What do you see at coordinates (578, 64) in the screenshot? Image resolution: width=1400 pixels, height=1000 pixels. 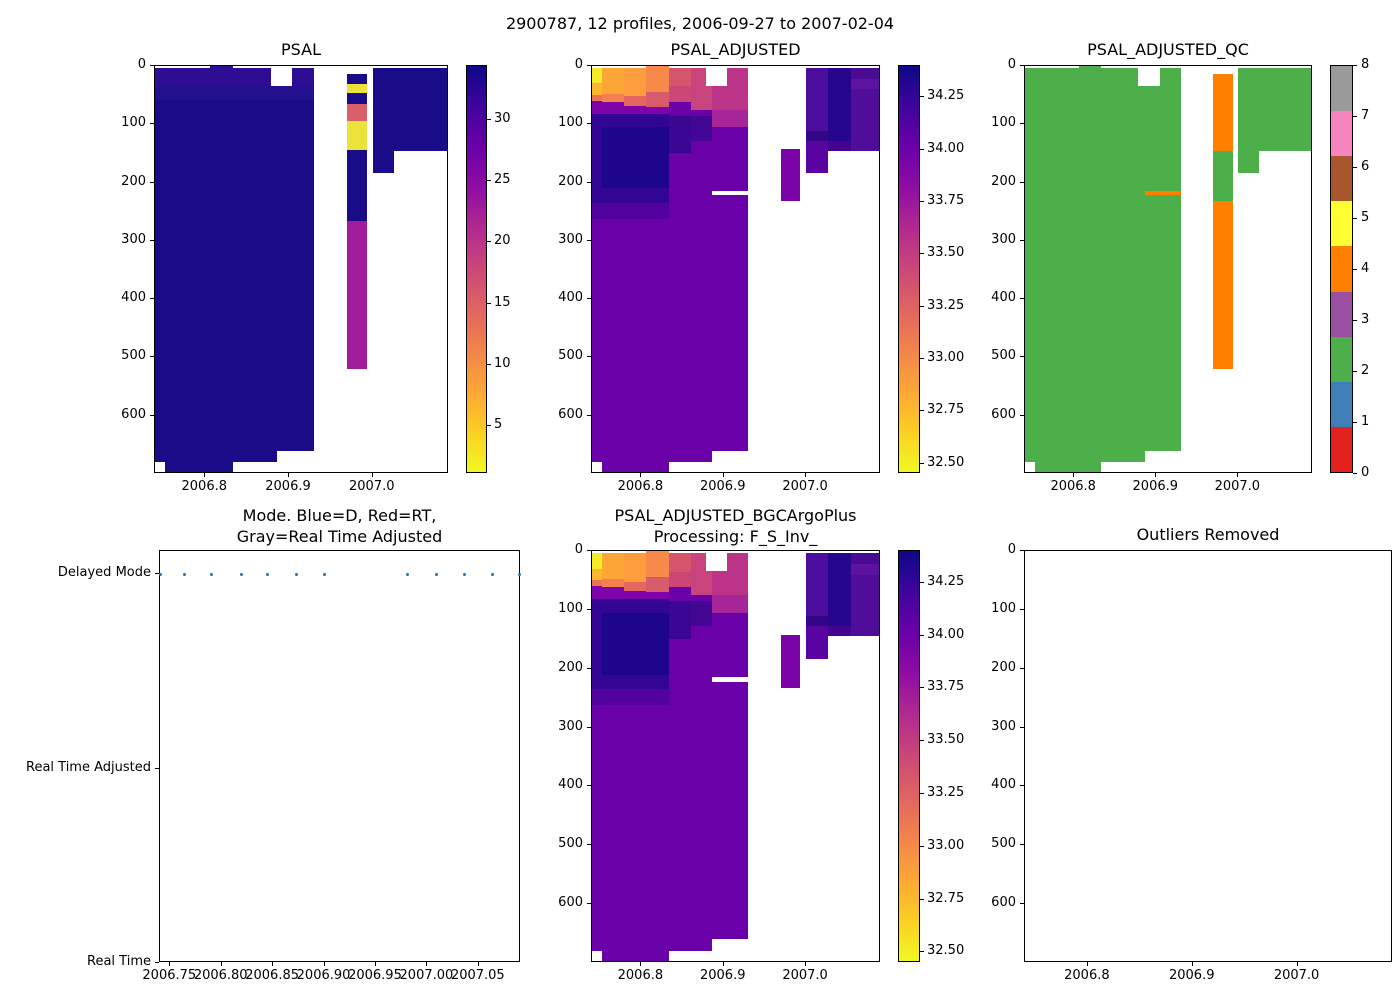 I see `y-tick-label: 0` at bounding box center [578, 64].